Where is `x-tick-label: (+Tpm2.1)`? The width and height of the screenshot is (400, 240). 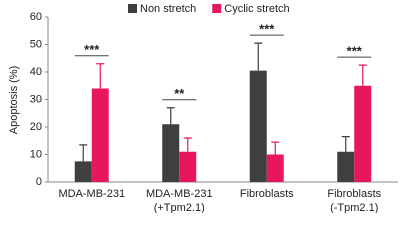
x-tick-label: (+Tpm2.1) is located at coordinates (179, 207).